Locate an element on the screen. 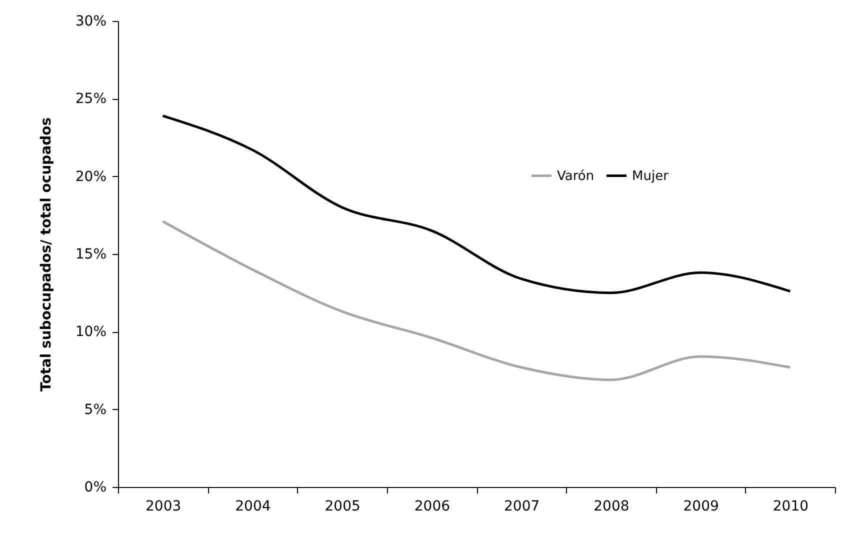 The image size is (854, 534). x-tick-label: 2009 is located at coordinates (701, 506).